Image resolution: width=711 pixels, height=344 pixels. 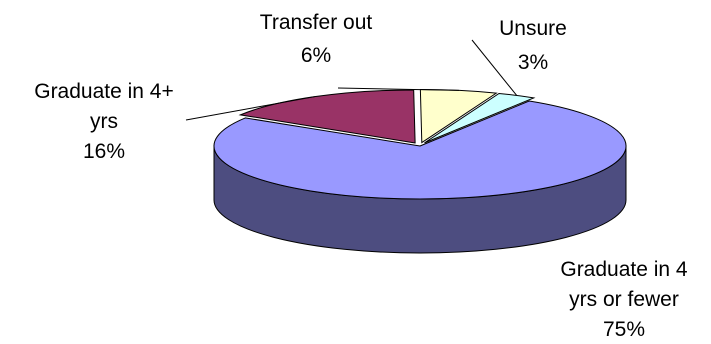 What do you see at coordinates (104, 91) in the screenshot?
I see `slice-label-1-line-1: Graduate in 4+` at bounding box center [104, 91].